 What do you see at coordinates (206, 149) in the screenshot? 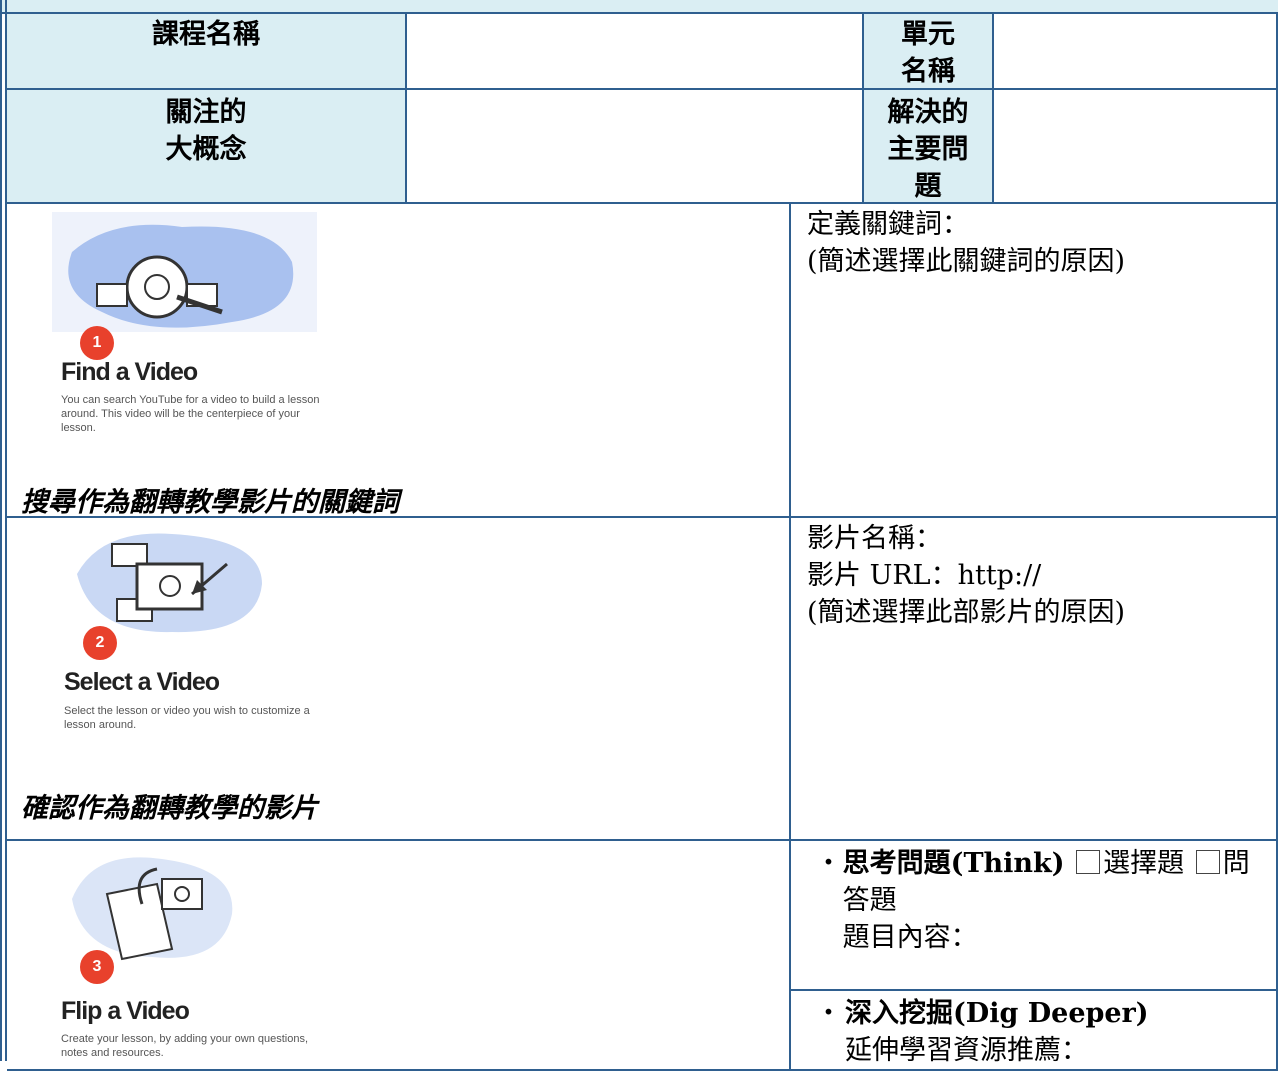
I see `label: 大概念` at bounding box center [206, 149].